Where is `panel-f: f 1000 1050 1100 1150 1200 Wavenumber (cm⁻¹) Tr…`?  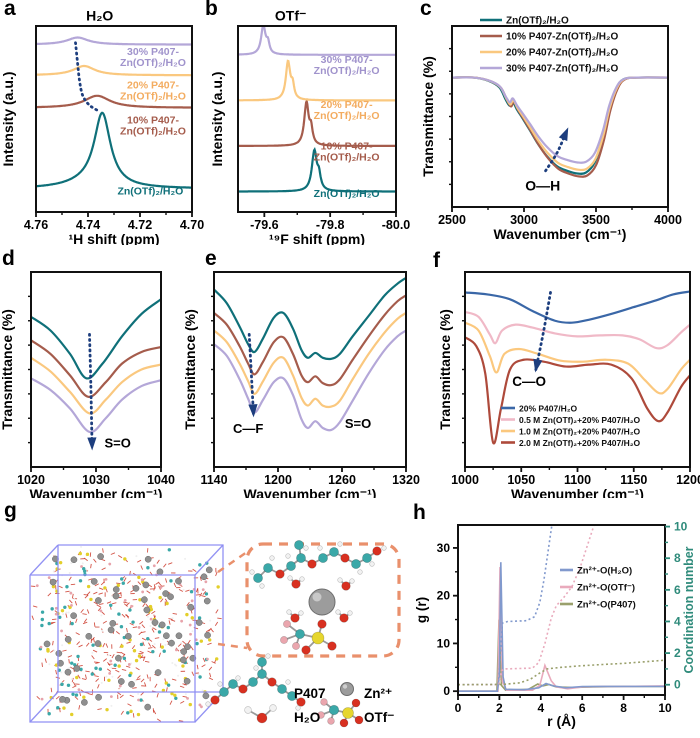 panel-f: f 1000 1050 1100 1150 1200 Wavenumber (cm⁻¹) Tr… is located at coordinates (562, 375).